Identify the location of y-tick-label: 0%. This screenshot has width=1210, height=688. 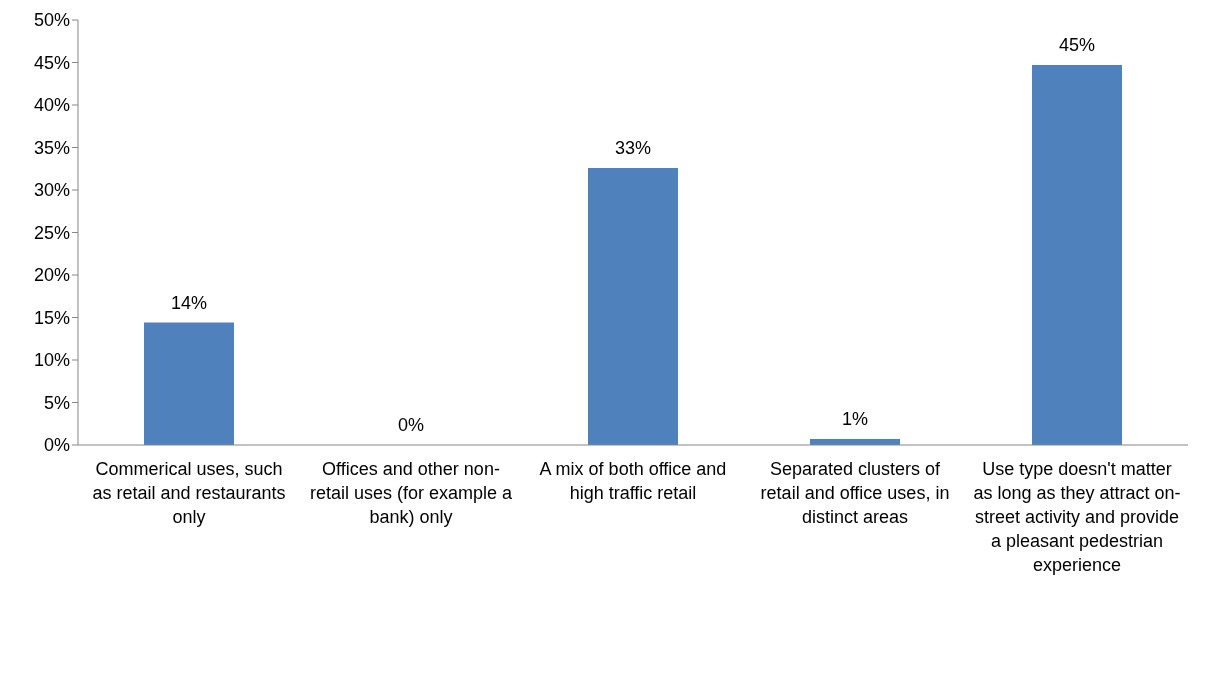
(56, 445).